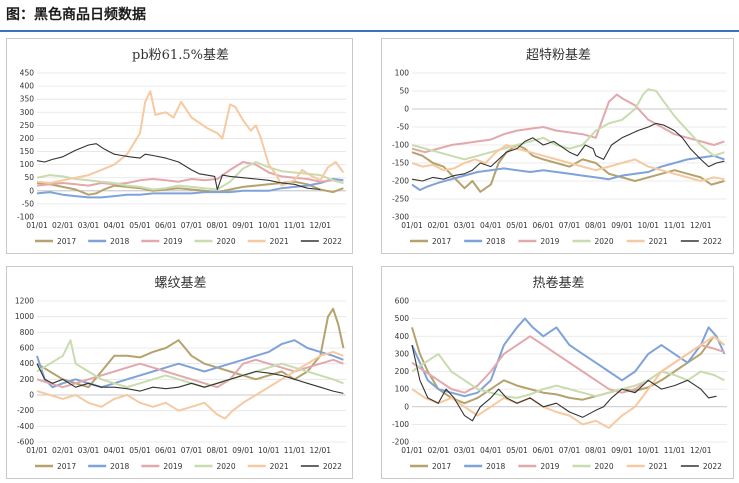  What do you see at coordinates (279, 466) in the screenshot?
I see `chart-rebar-legend-label-2021: 2021` at bounding box center [279, 466].